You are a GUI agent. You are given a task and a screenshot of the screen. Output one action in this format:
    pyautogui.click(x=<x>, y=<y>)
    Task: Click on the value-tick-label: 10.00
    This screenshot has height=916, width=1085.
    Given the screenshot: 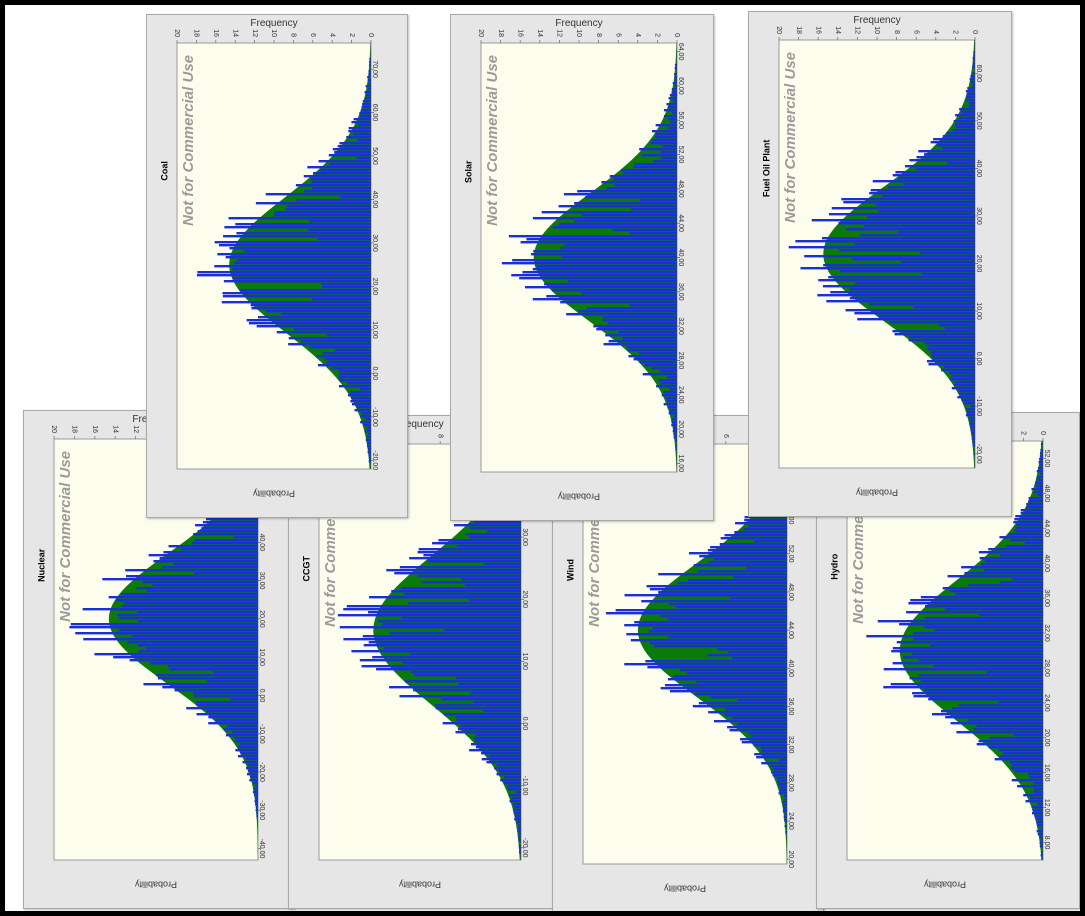 What is the action you would take?
    pyautogui.click(x=261, y=657)
    